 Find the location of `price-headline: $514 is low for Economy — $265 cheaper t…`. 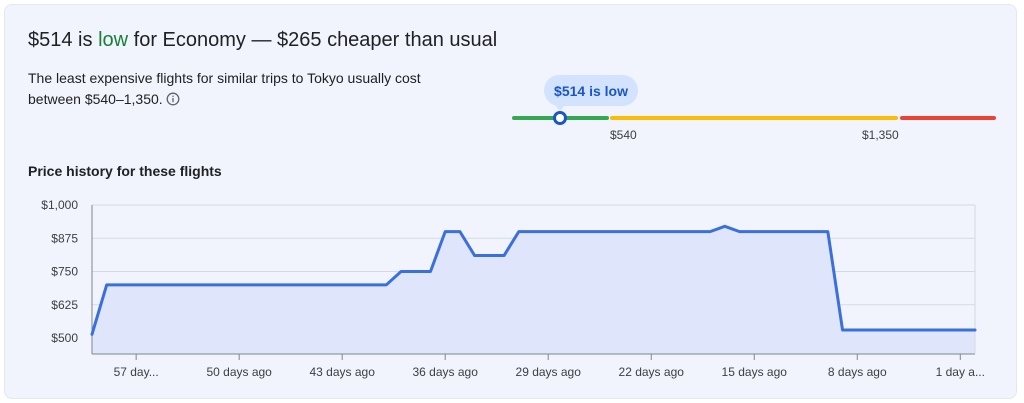

price-headline: $514 is low for Economy — $265 cheaper t… is located at coordinates (262, 40).